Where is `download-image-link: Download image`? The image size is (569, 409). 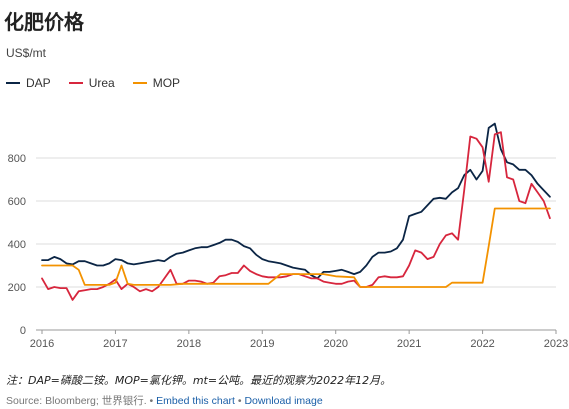
download-image-link: Download image is located at coordinates (283, 401).